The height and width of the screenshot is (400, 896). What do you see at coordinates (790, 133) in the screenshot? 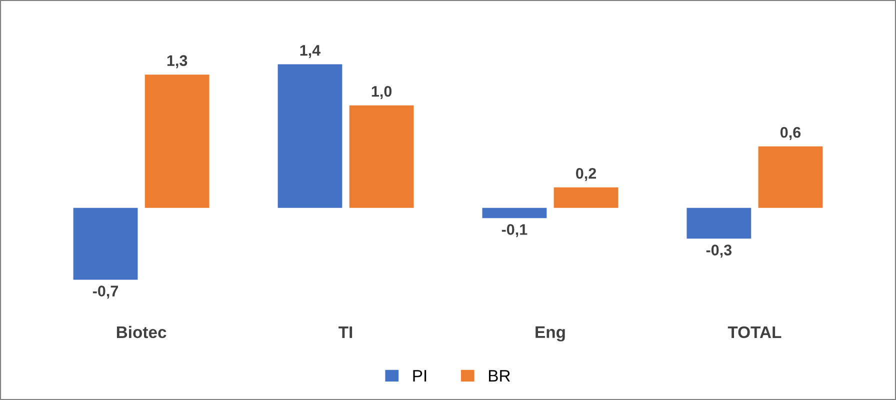
I see `data-label: 0,6` at bounding box center [790, 133].